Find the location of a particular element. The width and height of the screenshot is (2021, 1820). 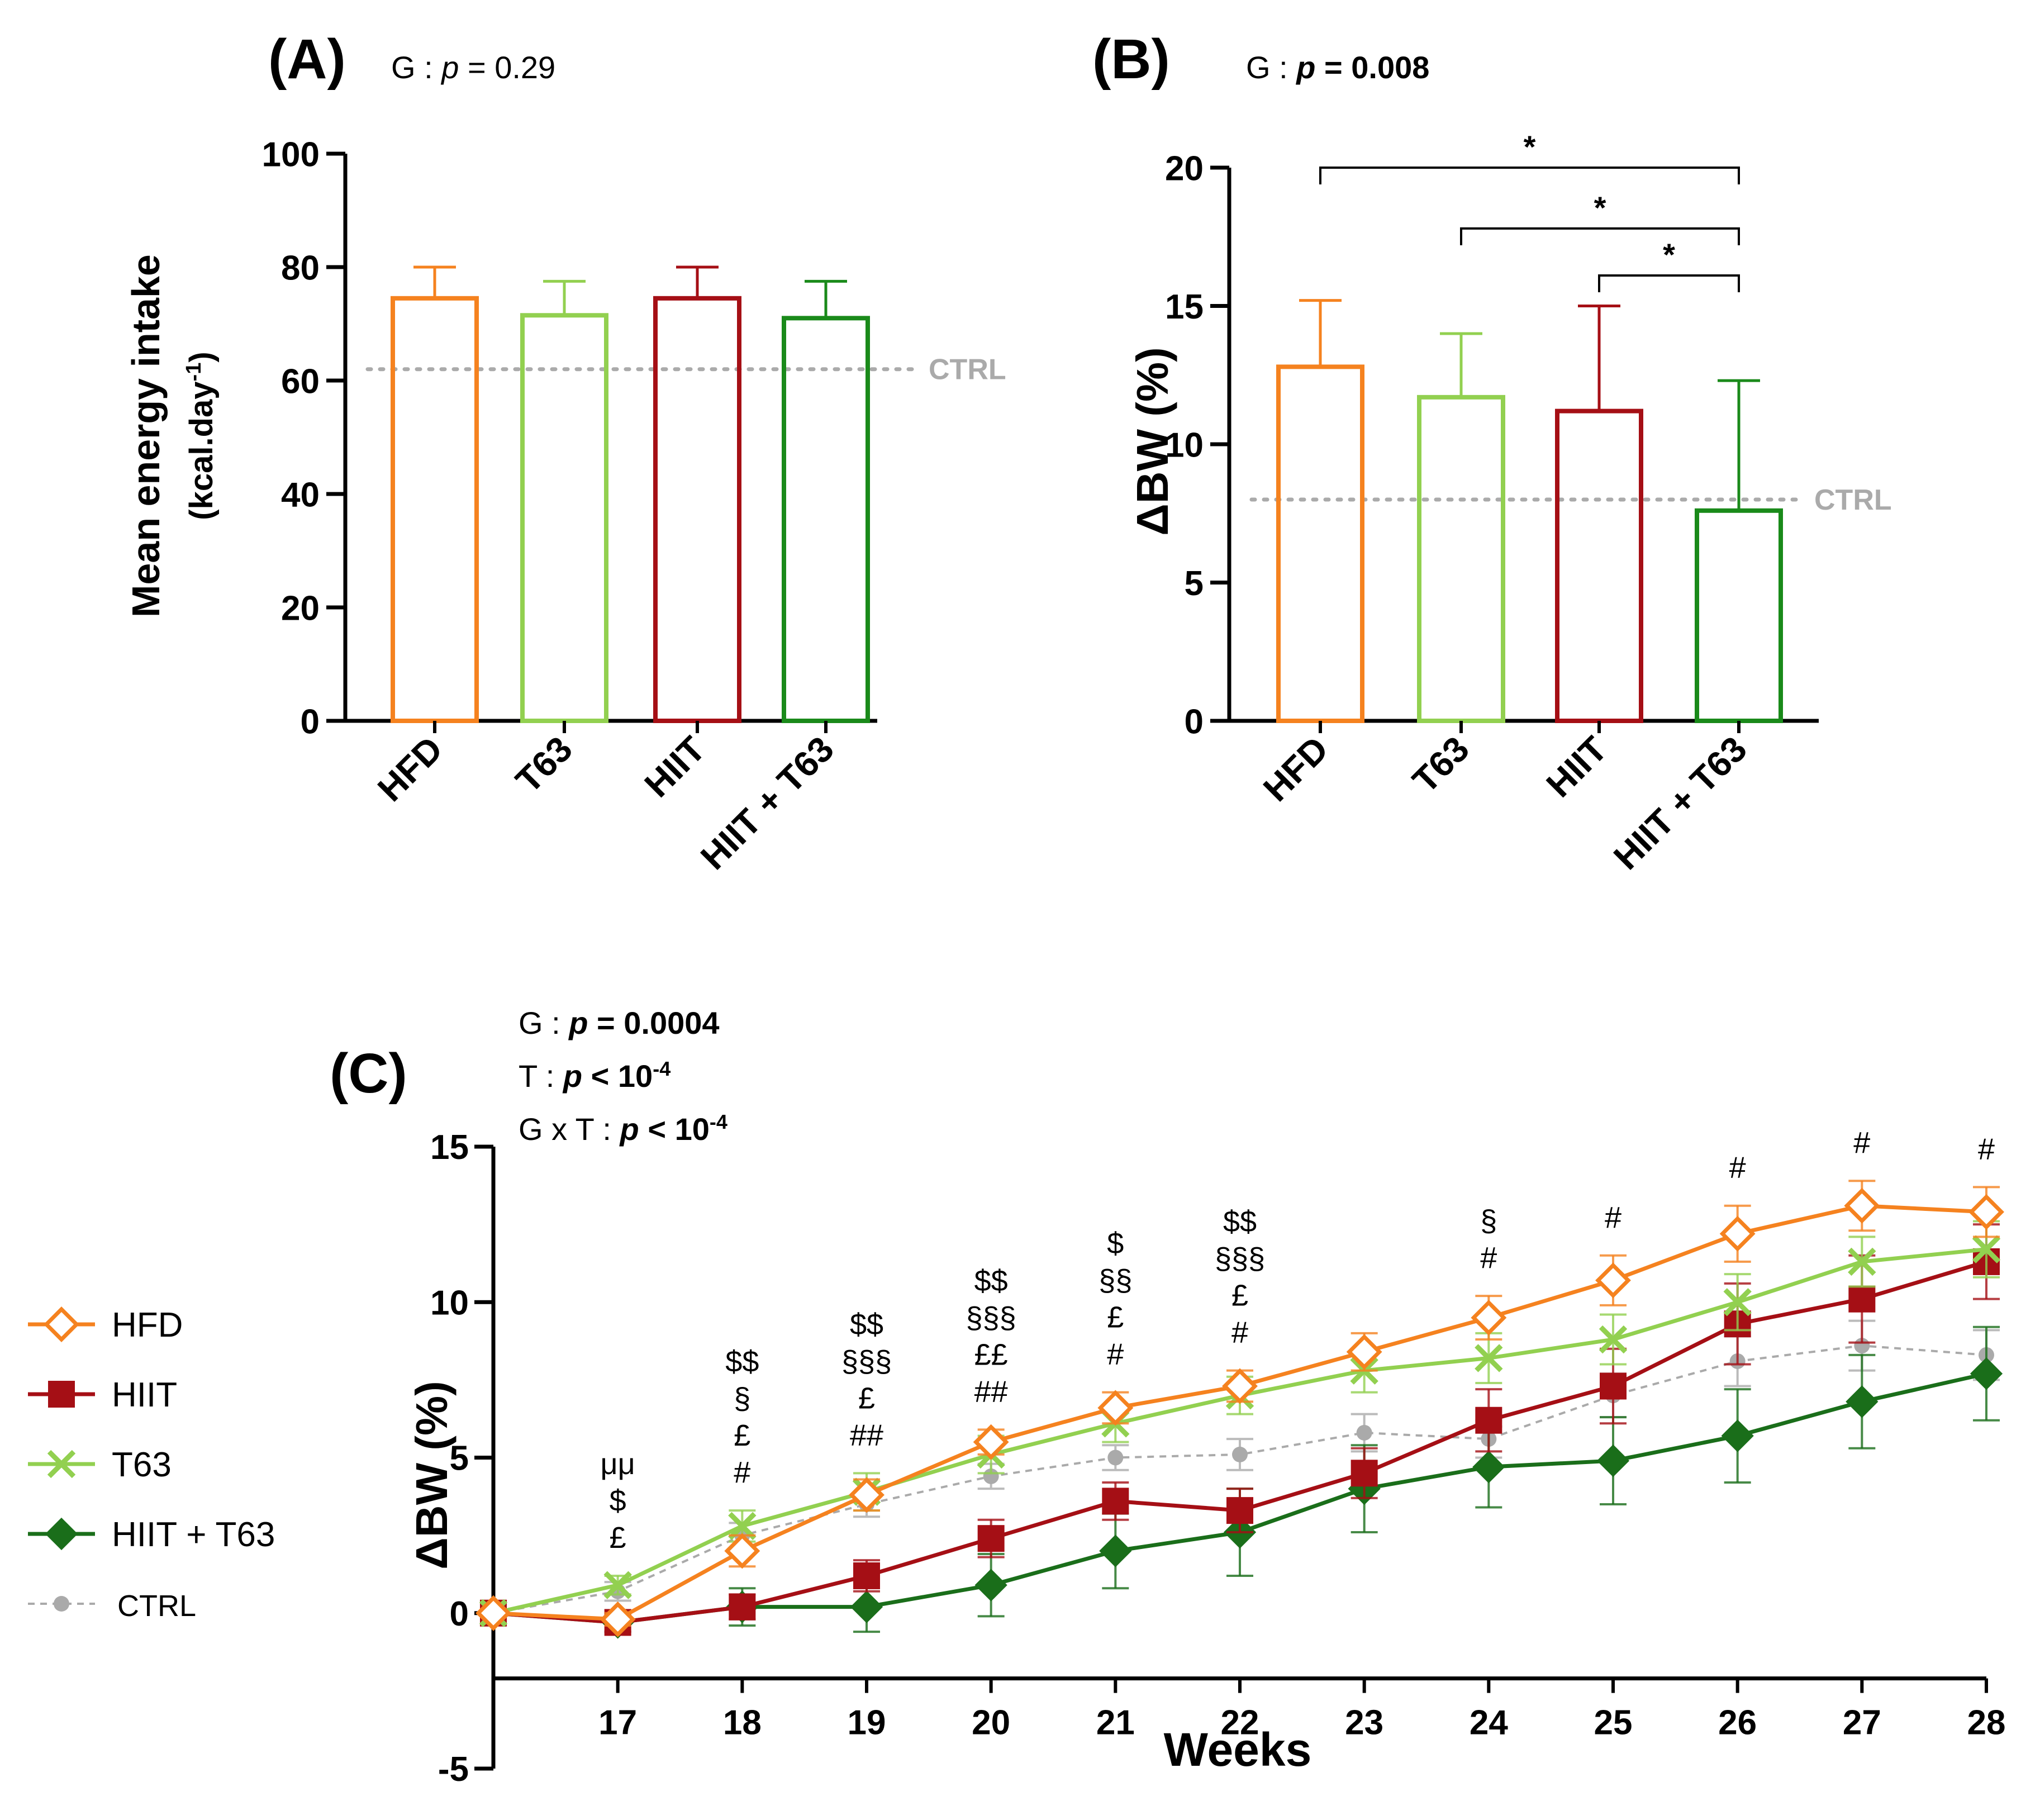

panel-c-xtick-label: 21 is located at coordinates (1115, 1723).